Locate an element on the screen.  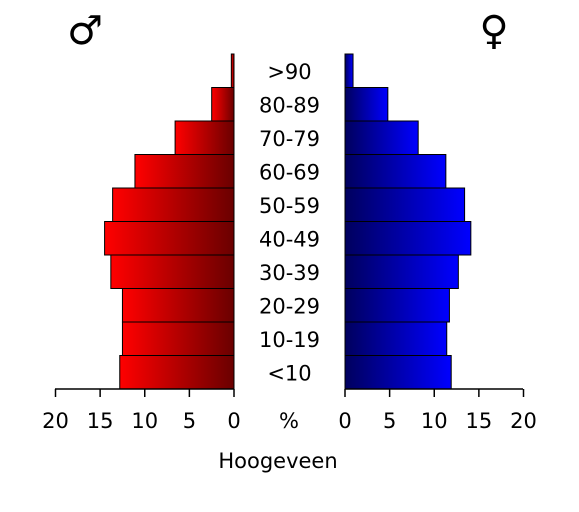
female-tick-label: 20 is located at coordinates (523, 421).